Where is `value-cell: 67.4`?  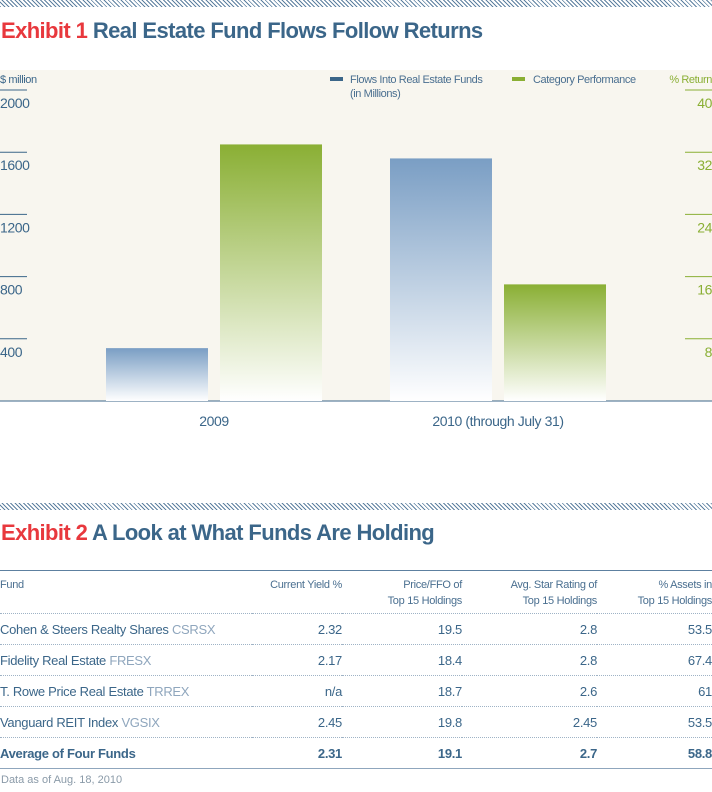
value-cell: 67.4 is located at coordinates (654, 660).